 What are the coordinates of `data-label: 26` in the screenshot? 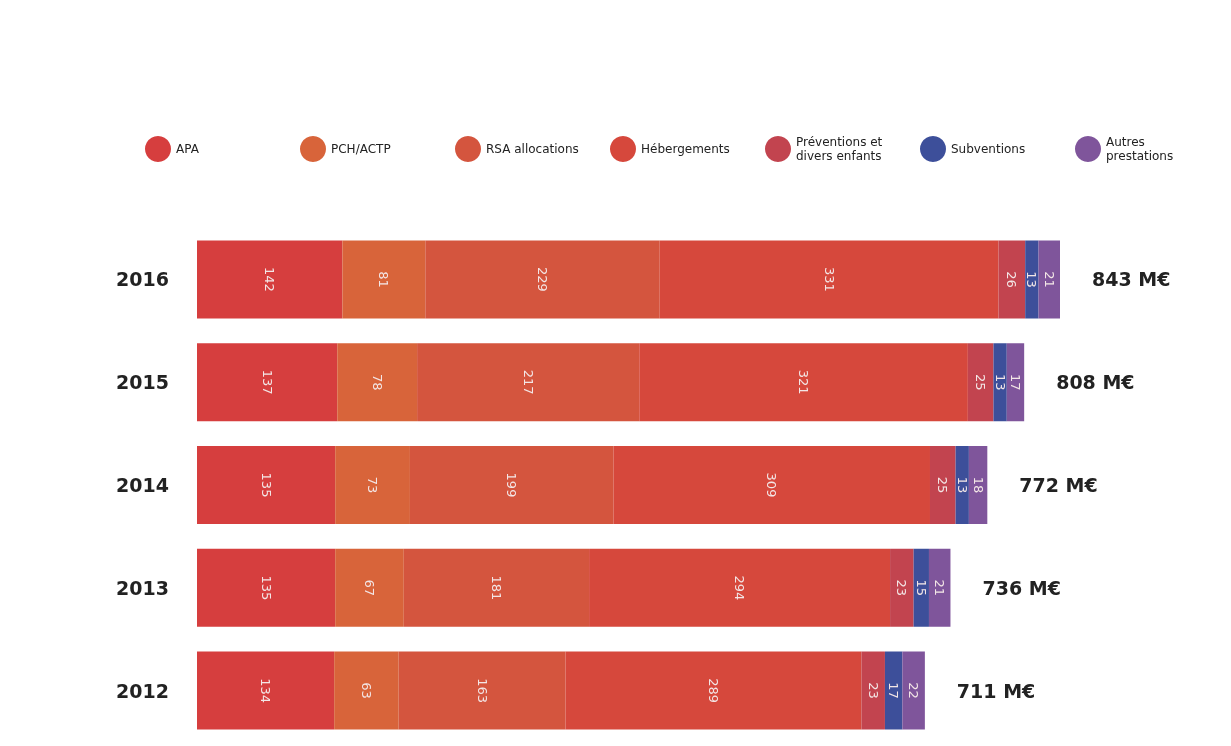 It's located at (1012, 279).